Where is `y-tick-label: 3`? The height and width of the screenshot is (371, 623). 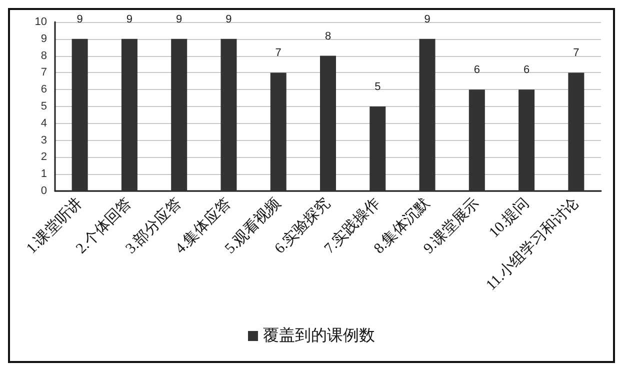
y-tick-label: 3 is located at coordinates (43, 140).